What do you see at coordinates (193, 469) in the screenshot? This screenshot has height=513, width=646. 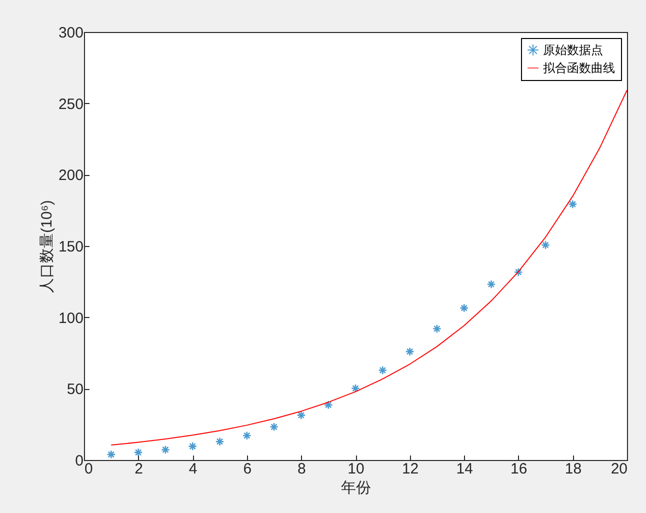 I see `x-tick-label: 4` at bounding box center [193, 469].